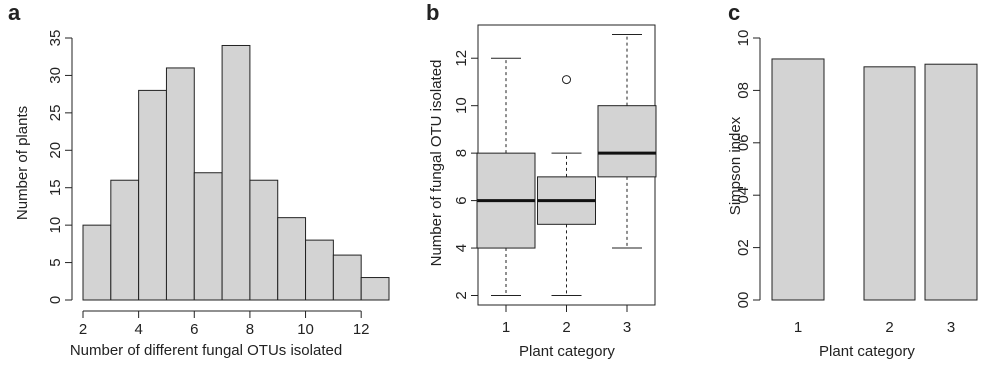 This screenshot has width=987, height=367. I want to click on x-tick-label: 4, so click(138, 329).